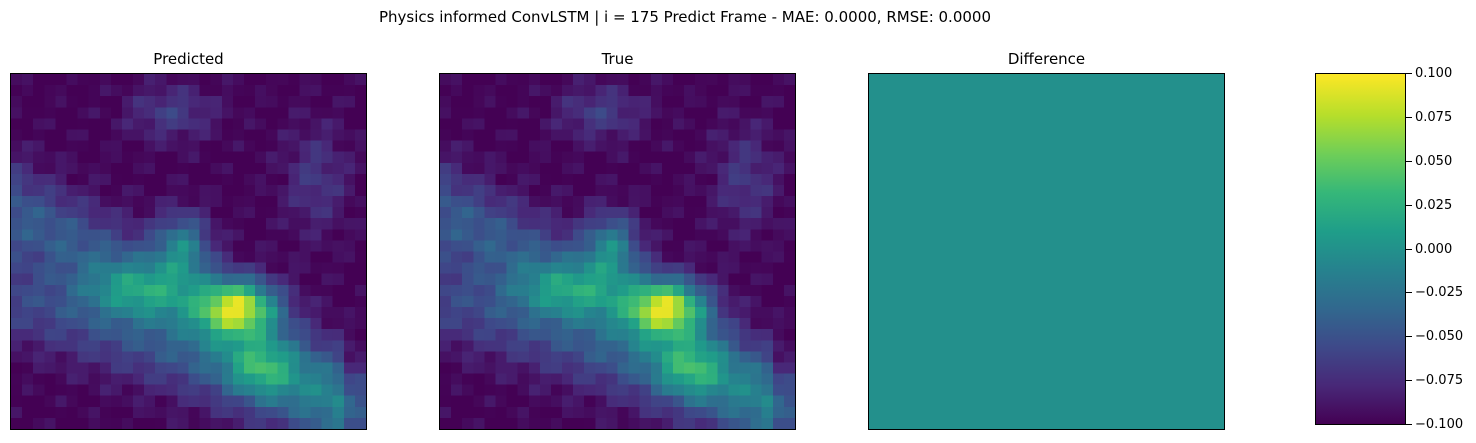 The image size is (1476, 443). I want to click on colorbar-tick-label: 0.025, so click(1434, 205).